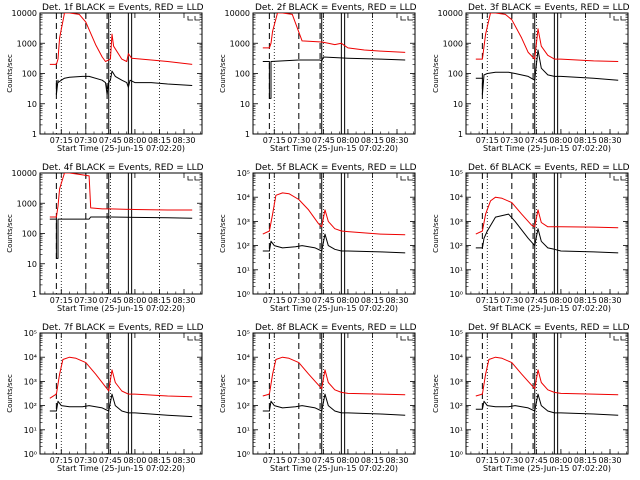  I want to click on panel-title: Det. 2f BLACK = Events, RED = LLD, so click(336, 8).